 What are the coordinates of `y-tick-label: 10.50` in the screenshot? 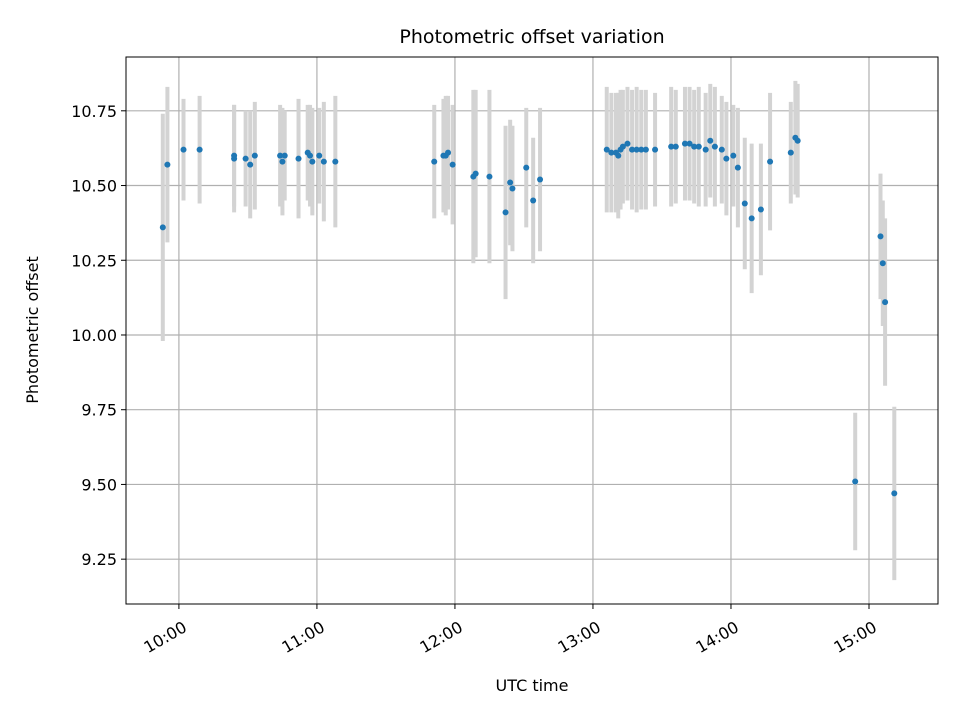 It's located at (94, 186).